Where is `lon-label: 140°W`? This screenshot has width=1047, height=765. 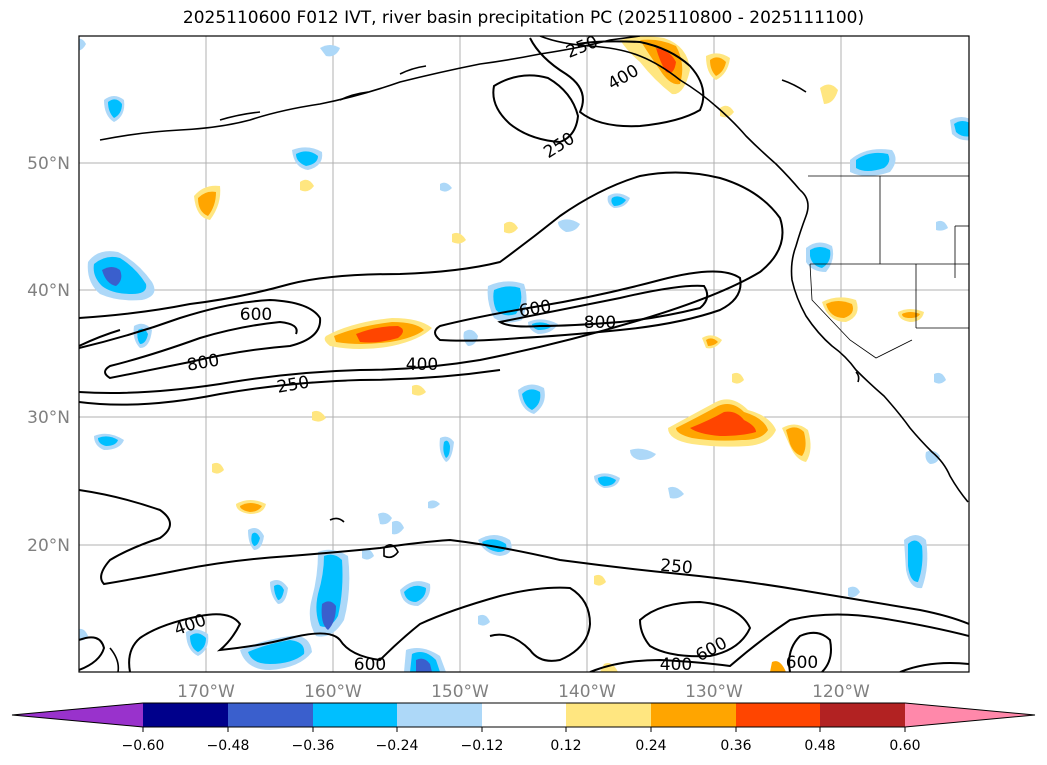 lon-label: 140°W is located at coordinates (587, 692).